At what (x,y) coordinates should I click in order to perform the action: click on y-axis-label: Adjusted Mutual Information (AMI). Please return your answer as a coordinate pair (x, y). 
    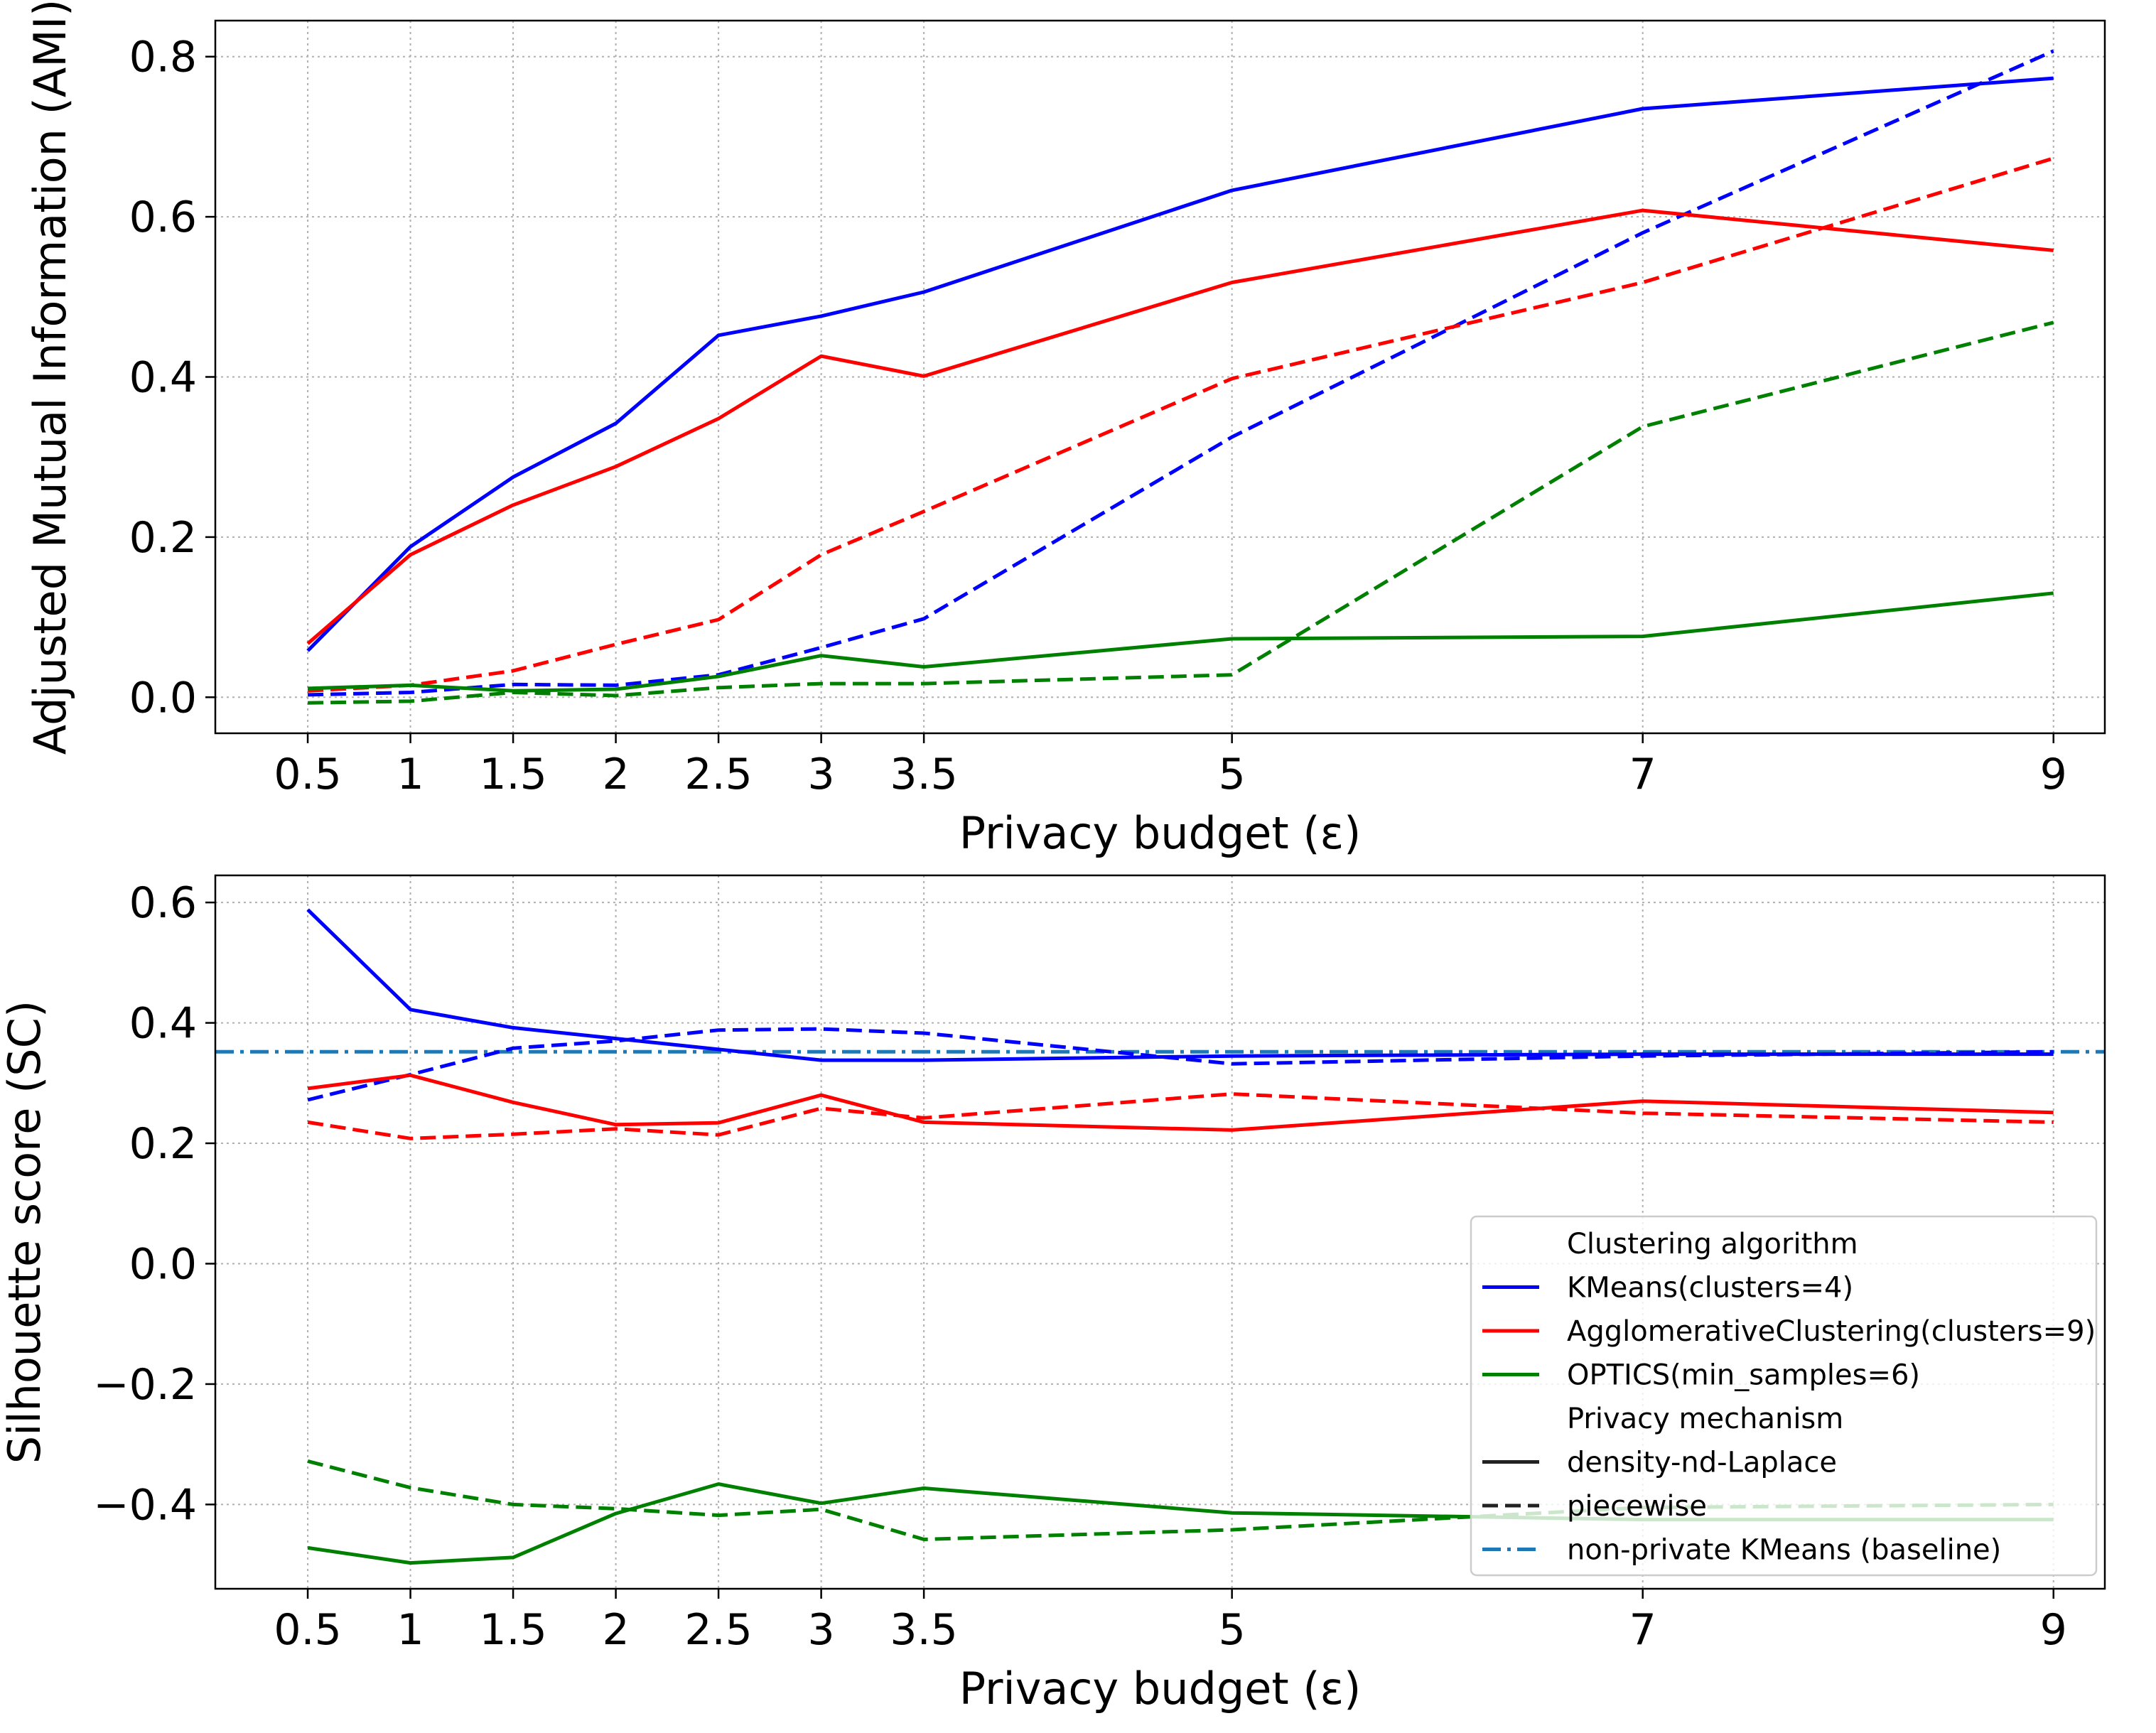
    Looking at the image, I should click on (50, 377).